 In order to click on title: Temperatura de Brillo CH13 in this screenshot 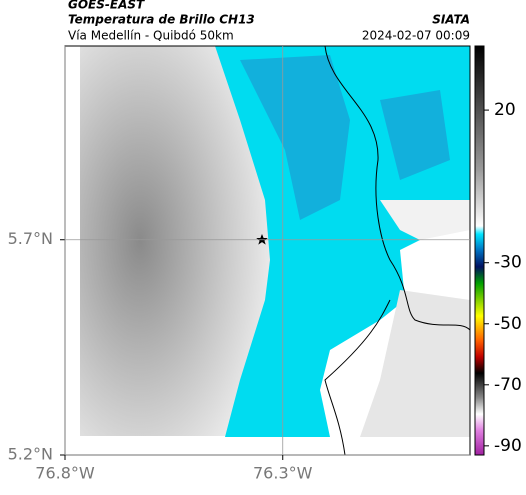, I will do `click(161, 20)`.